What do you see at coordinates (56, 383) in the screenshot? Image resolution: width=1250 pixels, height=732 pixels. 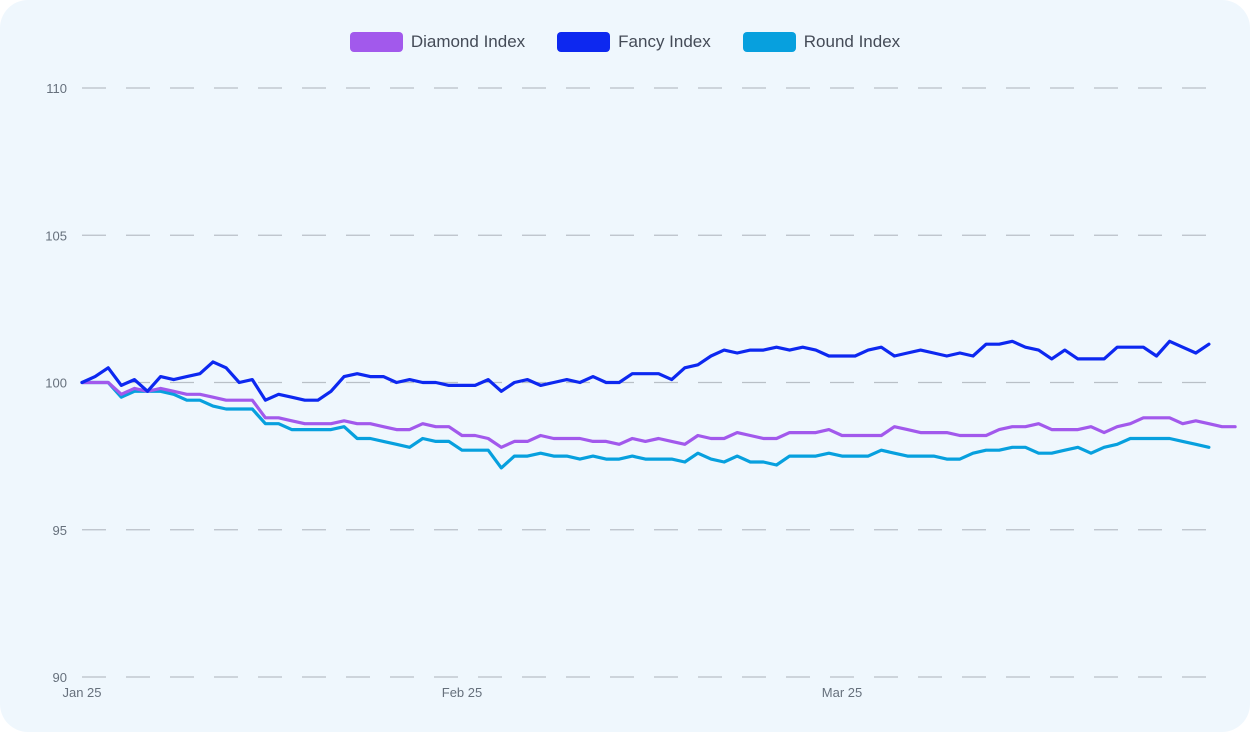 I see `y-tick-label: 100` at bounding box center [56, 383].